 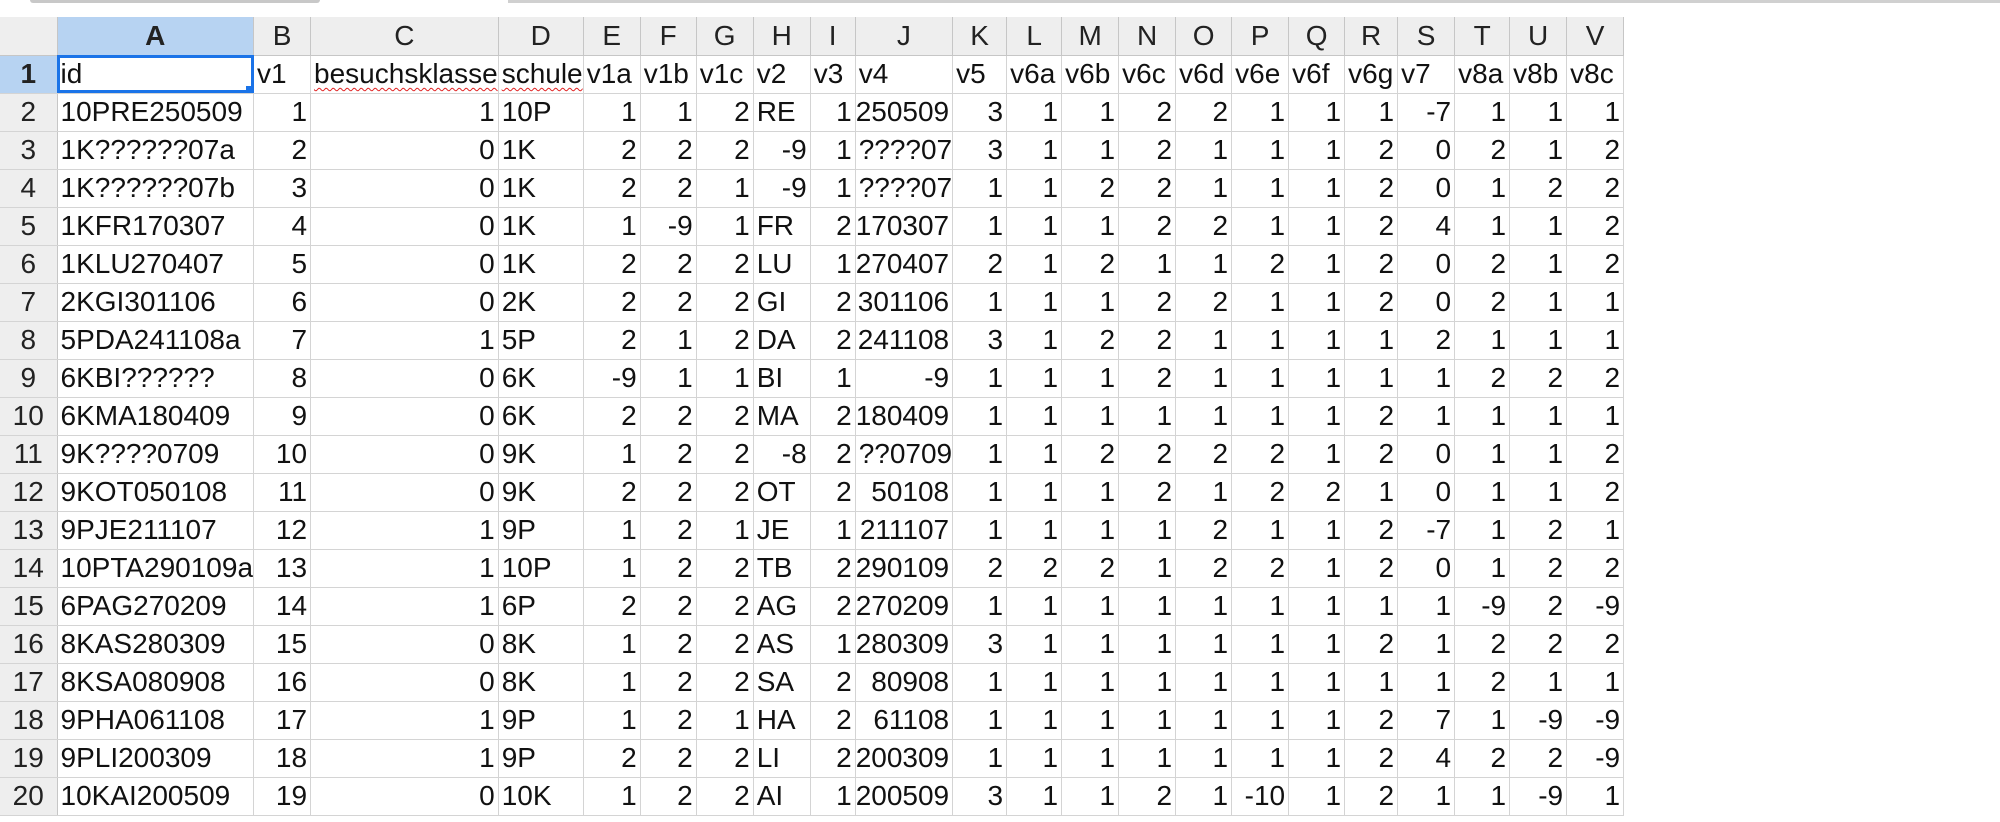 What do you see at coordinates (541, 454) in the screenshot?
I see `cell-d11: 9K` at bounding box center [541, 454].